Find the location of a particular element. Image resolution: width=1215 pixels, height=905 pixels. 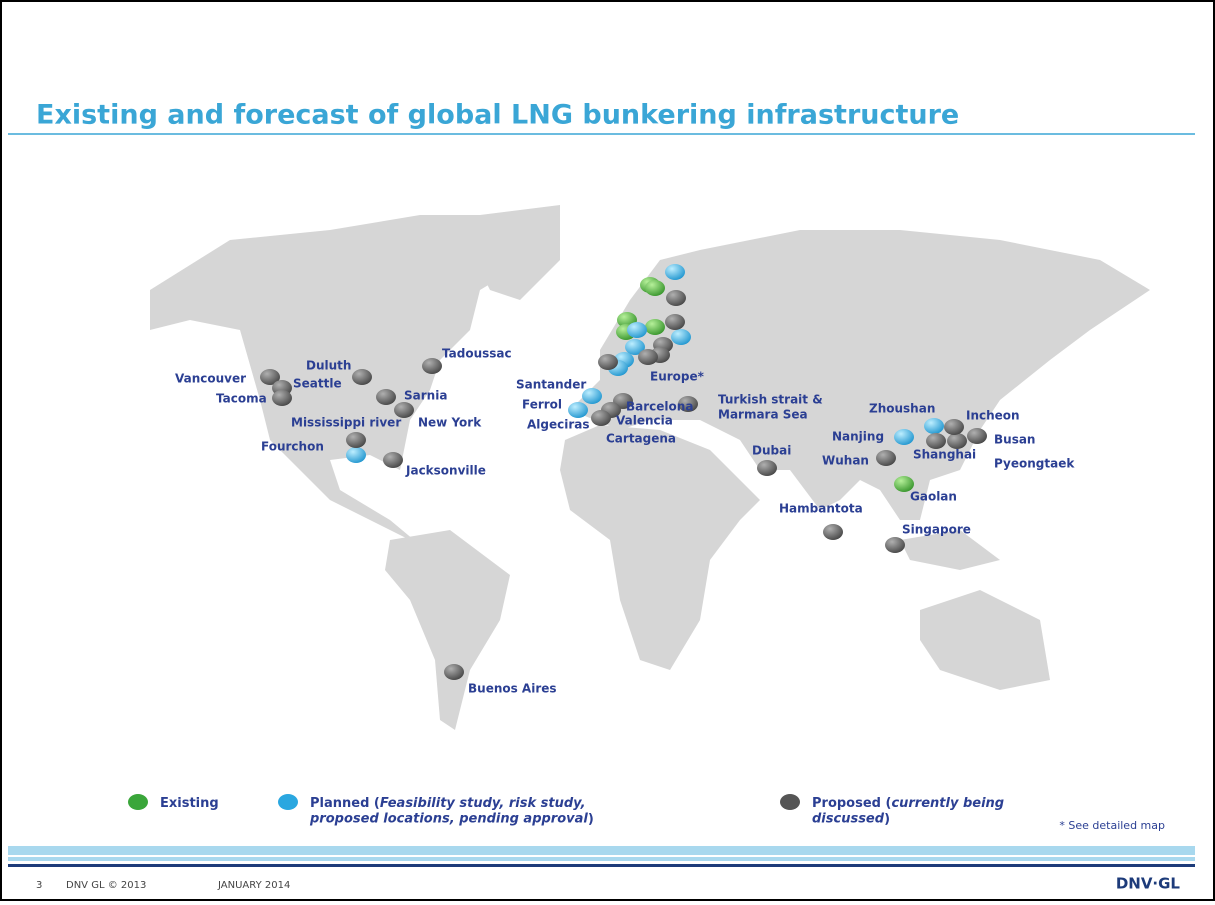

legend-detail: currently being is located at coordinates (947, 803).